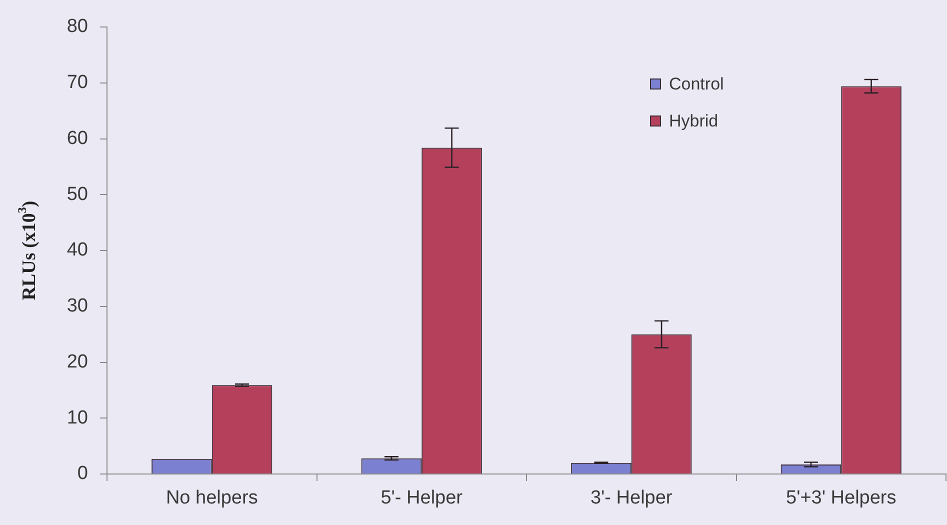 This screenshot has width=947, height=525. What do you see at coordinates (77, 361) in the screenshot?
I see `y-tick-label: 20` at bounding box center [77, 361].